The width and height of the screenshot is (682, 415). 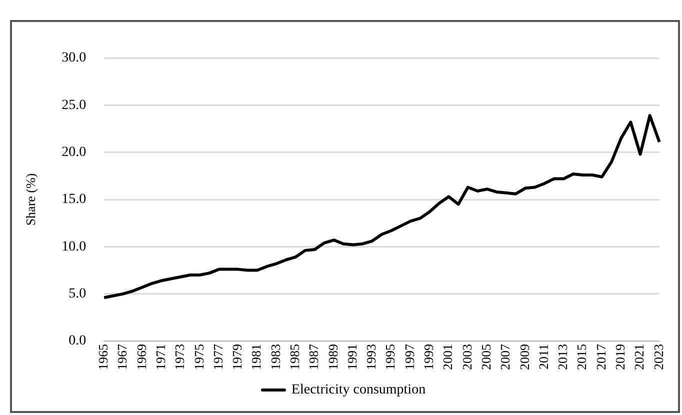 What do you see at coordinates (122, 357) in the screenshot?
I see `x-tick-label: 1967` at bounding box center [122, 357].